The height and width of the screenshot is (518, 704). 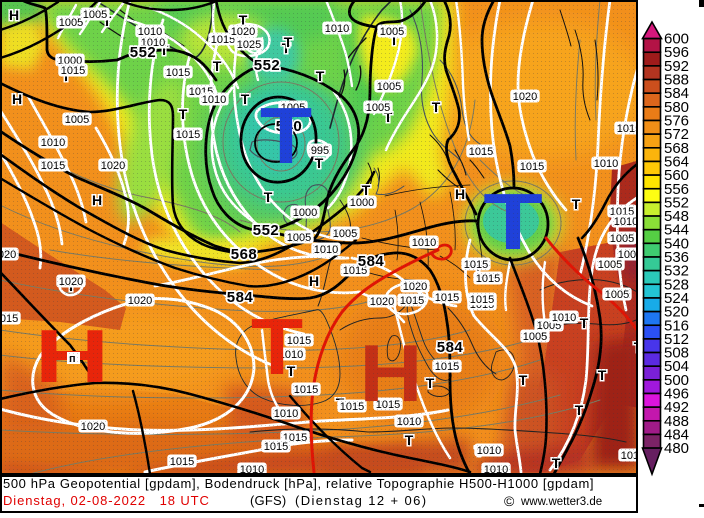 What do you see at coordinates (676, 339) in the screenshot?
I see `svg-text: 512` at bounding box center [676, 339].